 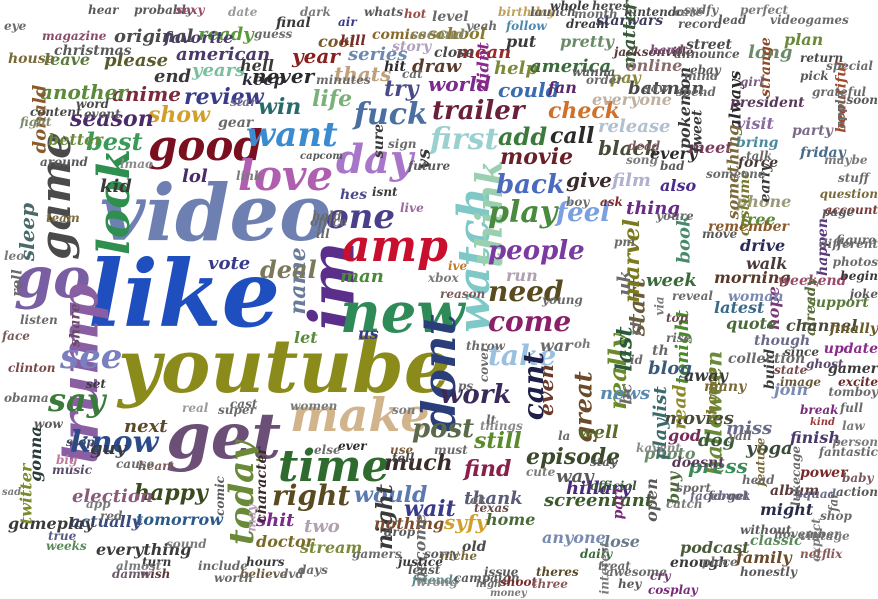 I want to click on cloud-word: american, so click(x=223, y=54).